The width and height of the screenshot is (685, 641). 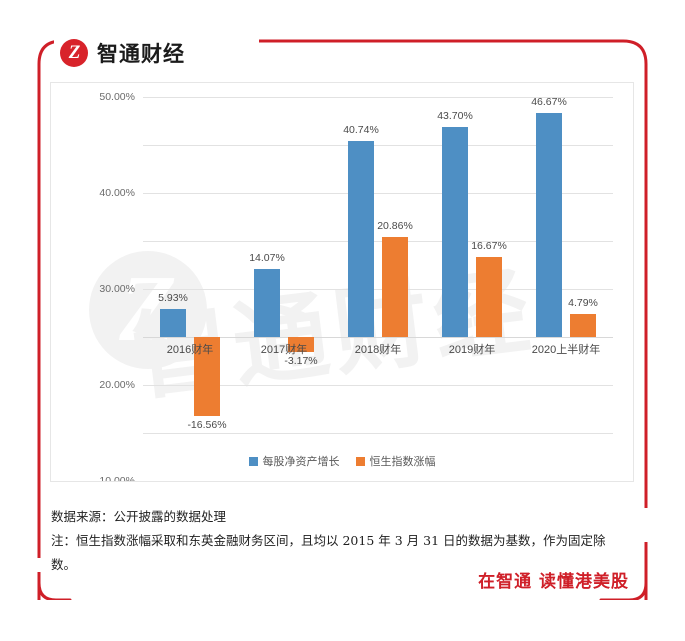 I want to click on y-axis-tick-label: 50.00%, so click(x=117, y=97).